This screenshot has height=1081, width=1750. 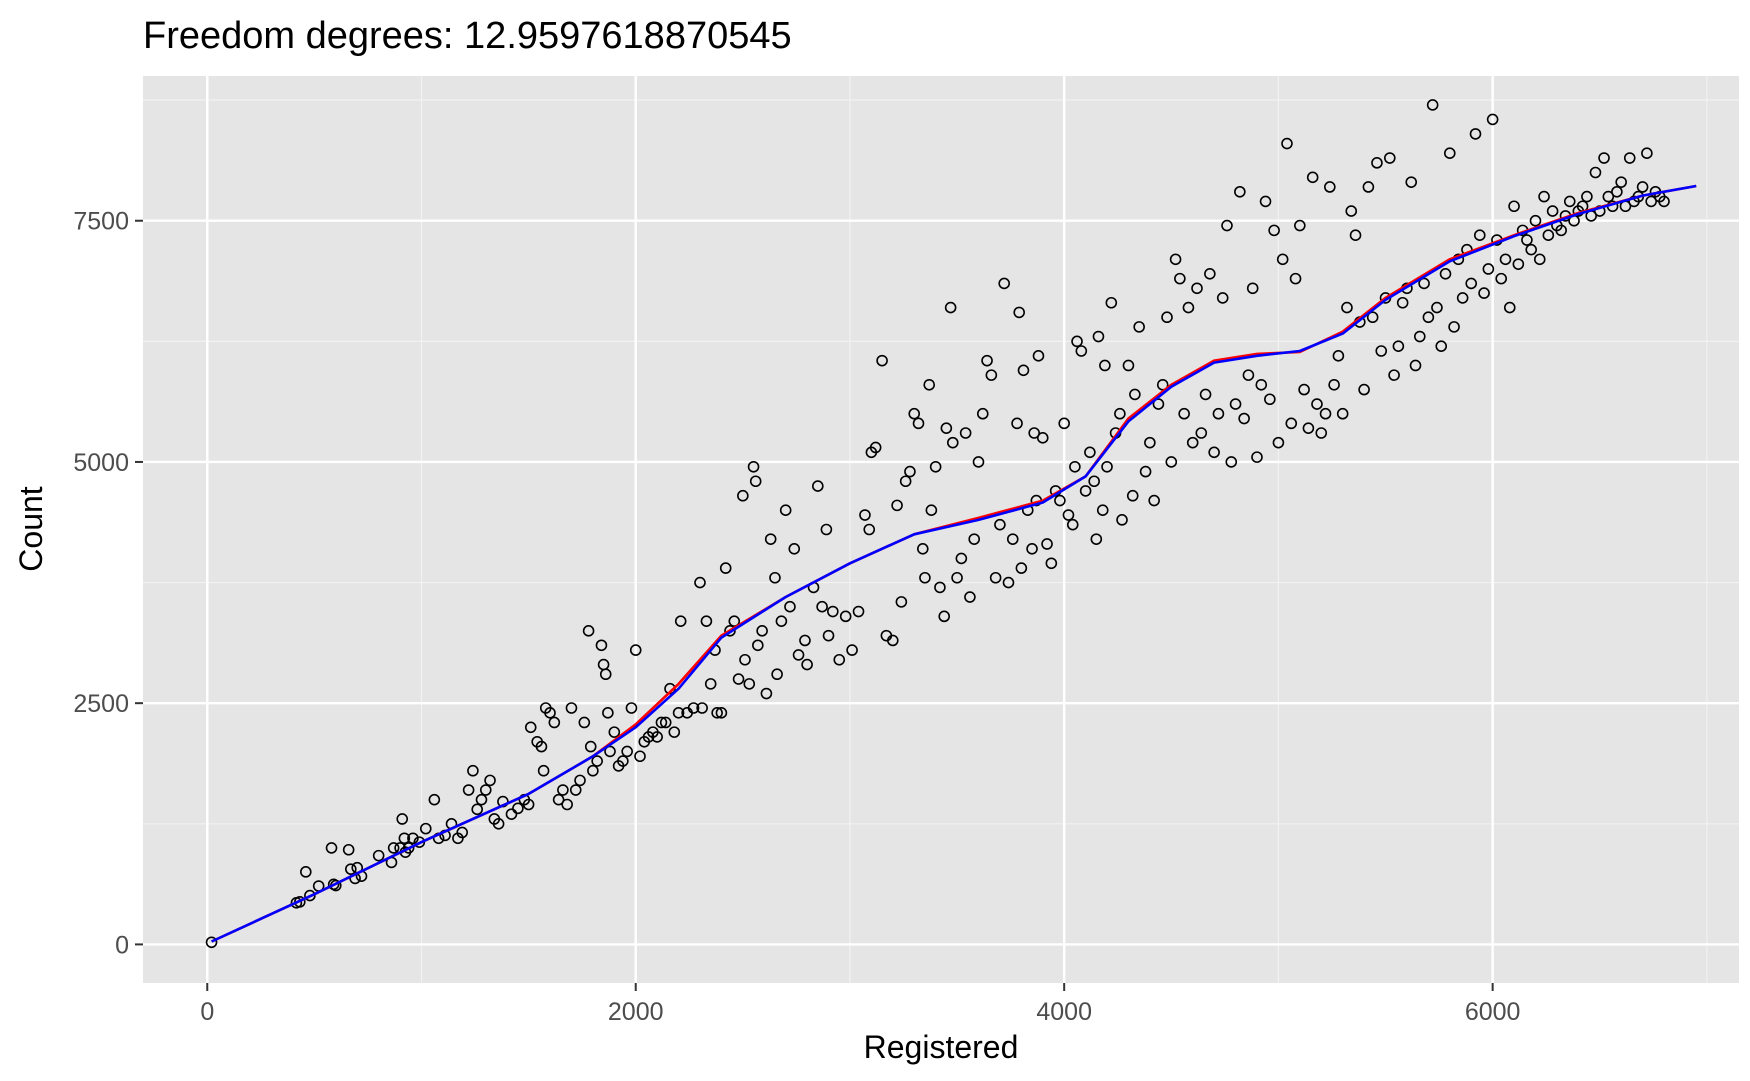 I want to click on x-tick-label: 4000, so click(x=1064, y=1012).